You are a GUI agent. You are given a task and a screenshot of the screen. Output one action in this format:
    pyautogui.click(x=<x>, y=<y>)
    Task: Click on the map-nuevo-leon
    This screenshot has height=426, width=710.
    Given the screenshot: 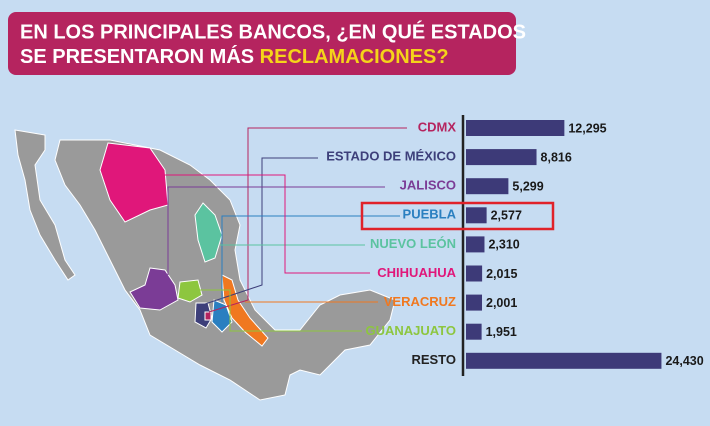 What is the action you would take?
    pyautogui.click(x=208, y=232)
    